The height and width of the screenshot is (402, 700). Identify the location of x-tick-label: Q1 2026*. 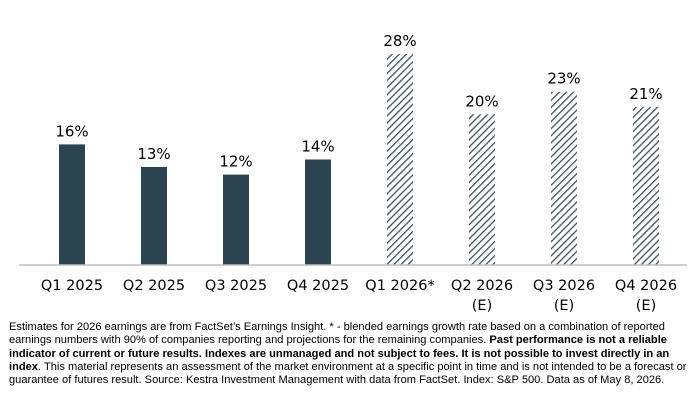
(399, 286).